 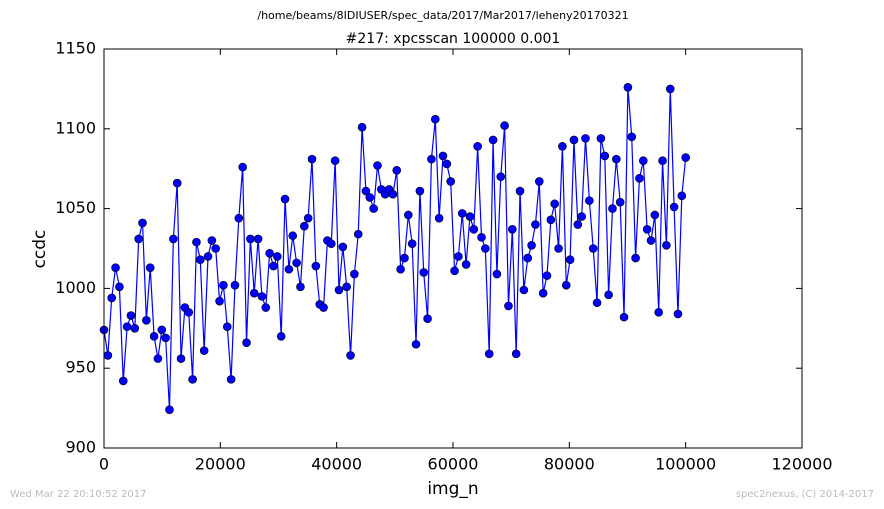 What do you see at coordinates (80, 447) in the screenshot?
I see `y-tick-label: 900` at bounding box center [80, 447].